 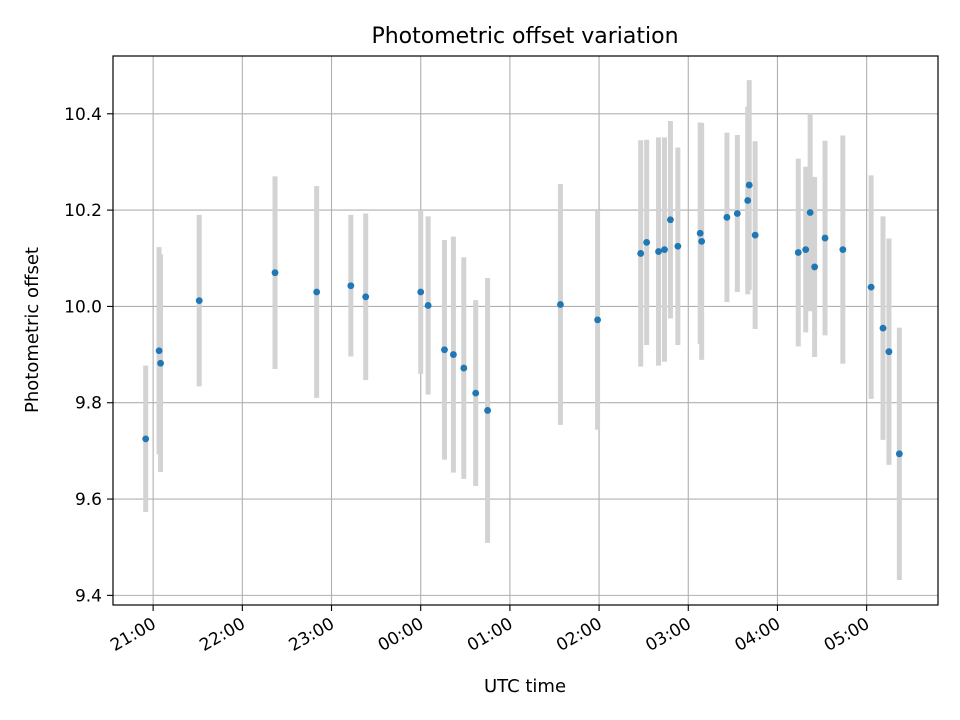 What do you see at coordinates (525, 686) in the screenshot?
I see `x-axis-label: UTC time` at bounding box center [525, 686].